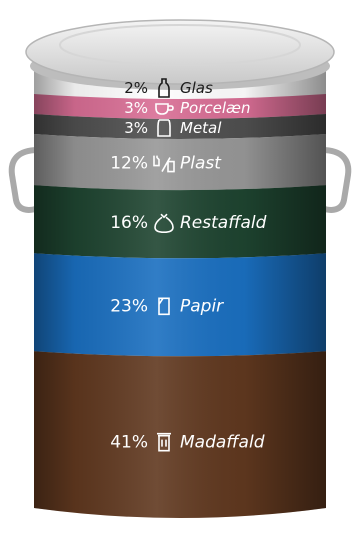 The height and width of the screenshot is (534, 360). I want to click on category-label-papir: Papir, so click(202, 306).